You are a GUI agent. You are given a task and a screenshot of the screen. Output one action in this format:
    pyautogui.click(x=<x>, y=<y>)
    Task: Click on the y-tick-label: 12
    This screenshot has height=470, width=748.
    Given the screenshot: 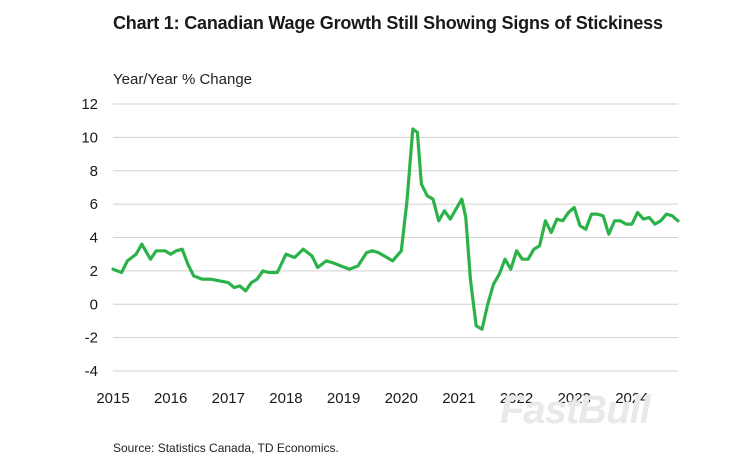 What is the action you would take?
    pyautogui.click(x=89, y=104)
    